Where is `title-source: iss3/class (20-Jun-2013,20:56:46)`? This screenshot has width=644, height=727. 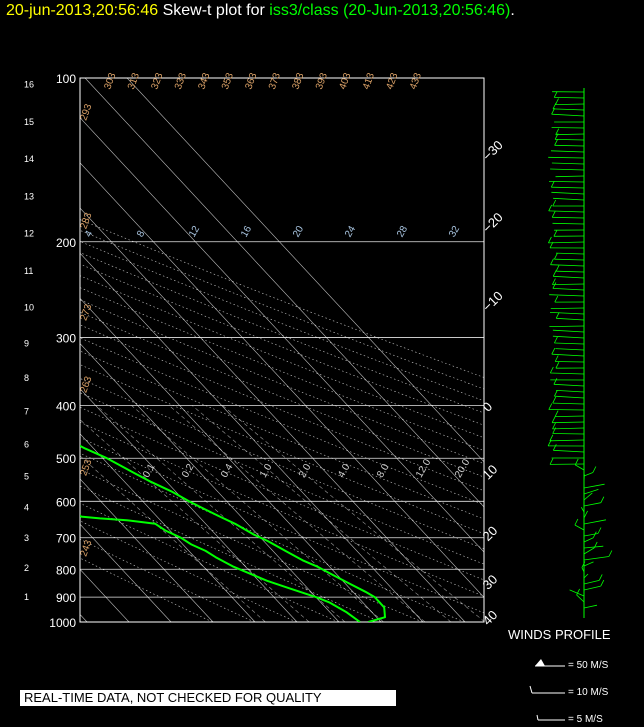 title-source: iss3/class (20-Jun-2013,20:56:46) is located at coordinates (390, 10).